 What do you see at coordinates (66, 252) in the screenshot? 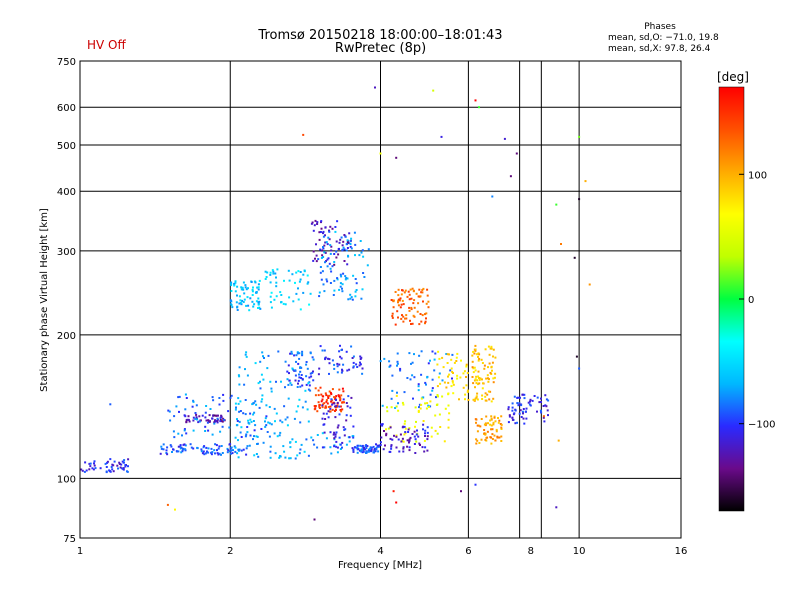
I see `y-tick-label: 300` at bounding box center [66, 252].